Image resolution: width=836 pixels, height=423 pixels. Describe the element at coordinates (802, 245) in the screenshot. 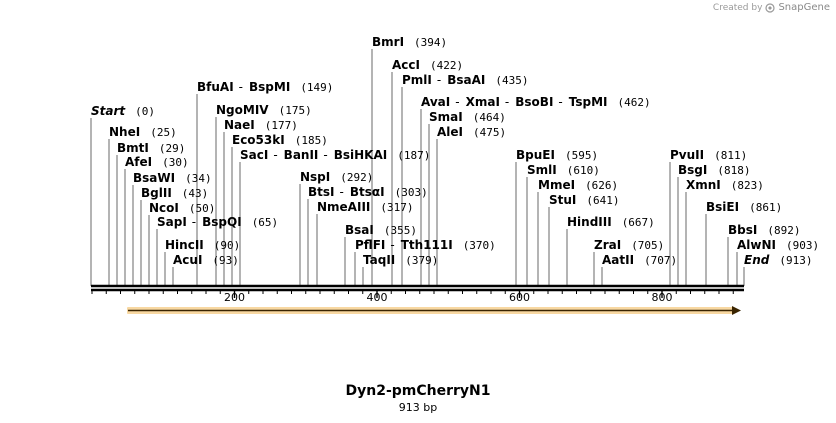

I see `site-position: (903)` at that location.